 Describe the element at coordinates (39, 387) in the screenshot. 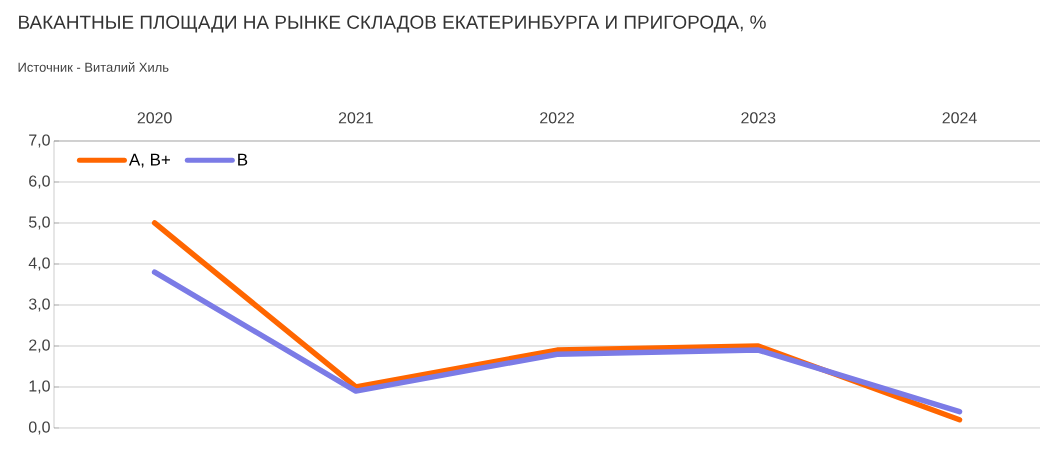

I see `y-tick-label: 1,0` at that location.